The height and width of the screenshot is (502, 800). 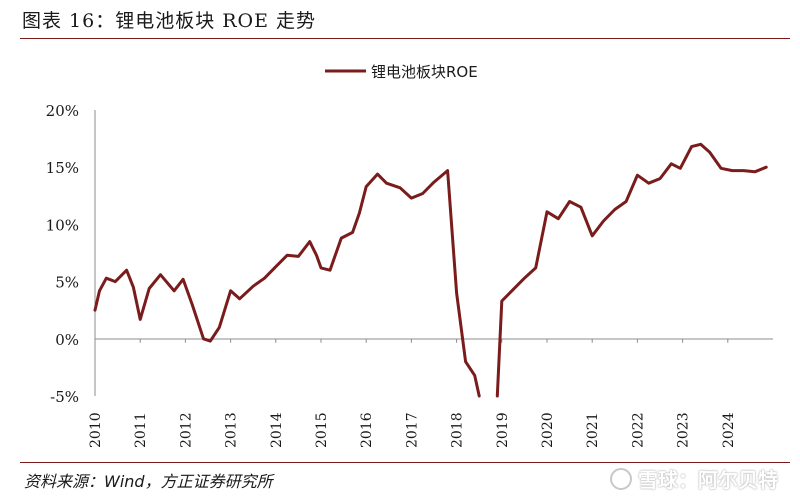 I want to click on x-tick-label: 2016, so click(x=367, y=430).